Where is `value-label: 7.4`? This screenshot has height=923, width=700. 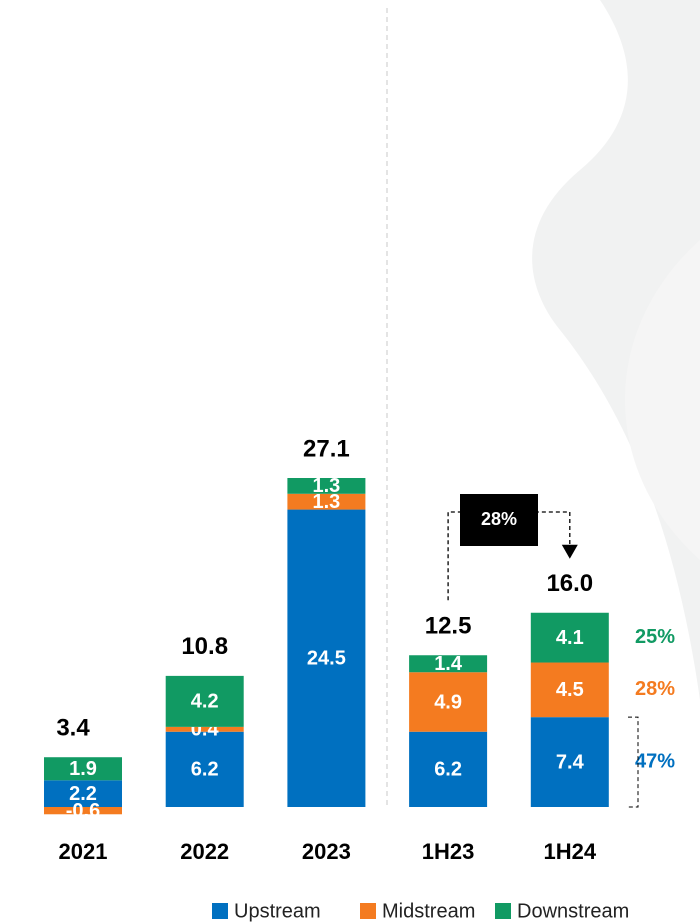 value-label: 7.4 is located at coordinates (570, 762).